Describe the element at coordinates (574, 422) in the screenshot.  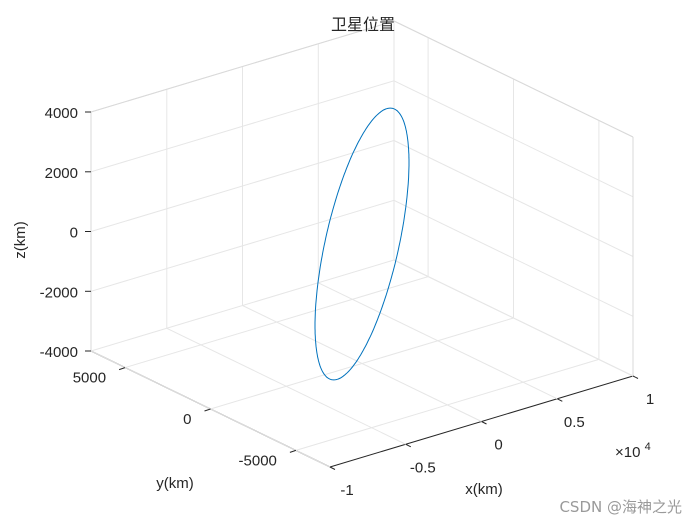
I see `x-tick-label-3: 0.5` at that location.